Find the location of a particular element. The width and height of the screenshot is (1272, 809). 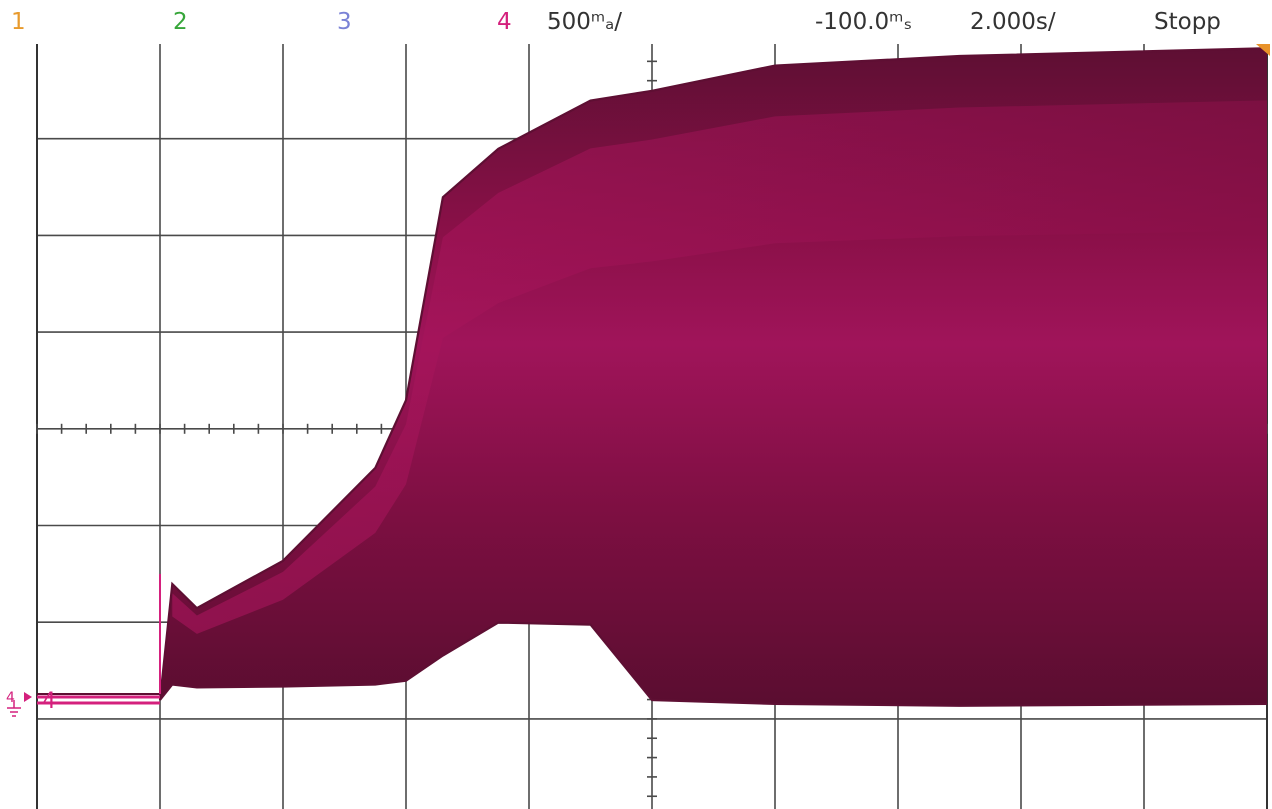

channel-4-label: 4 is located at coordinates (504, 22).